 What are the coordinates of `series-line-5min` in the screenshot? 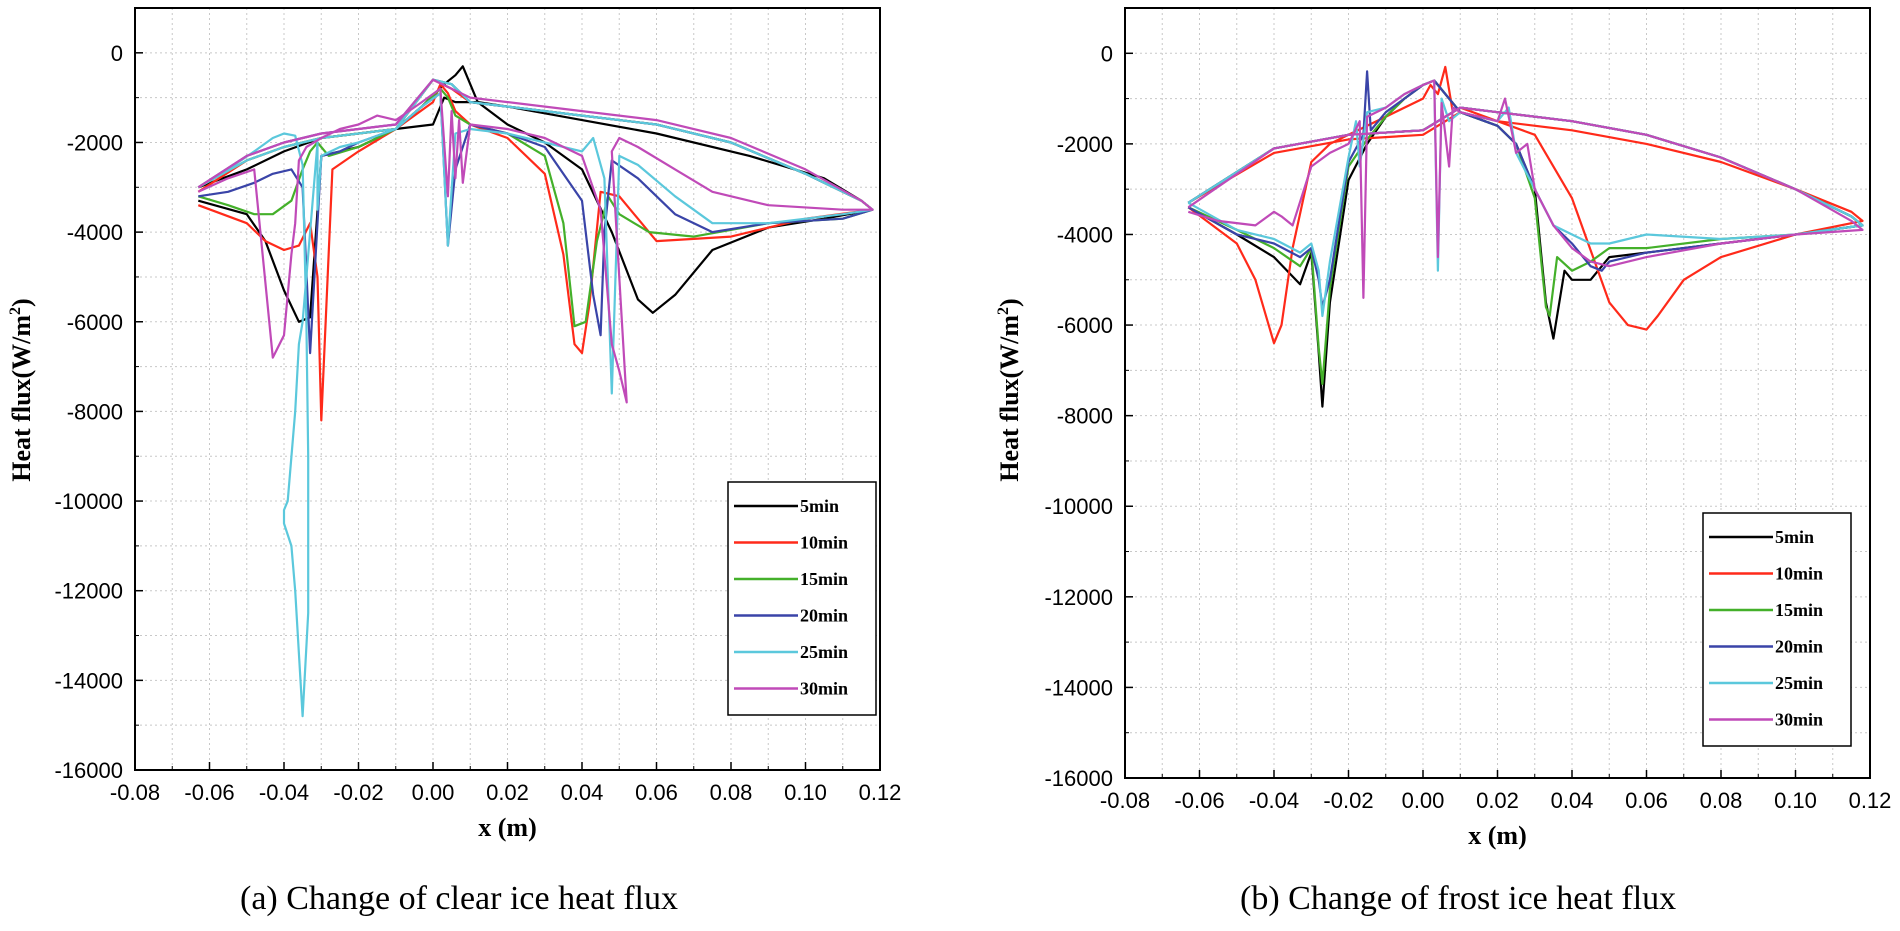 It's located at (1525, 243).